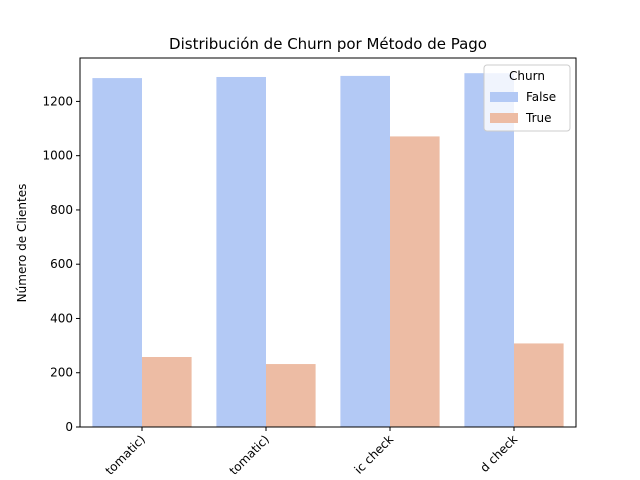  Describe the element at coordinates (61, 373) in the screenshot. I see `y-tick-label: 200` at that location.